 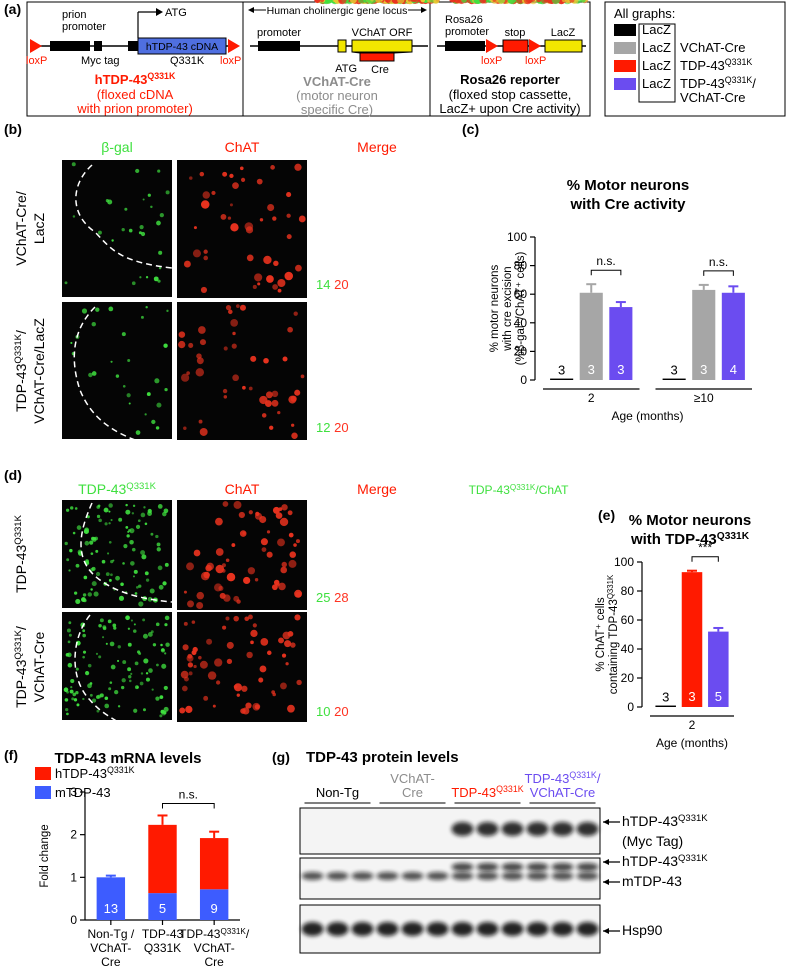 I want to click on sample-size: 3, so click(x=691, y=696).